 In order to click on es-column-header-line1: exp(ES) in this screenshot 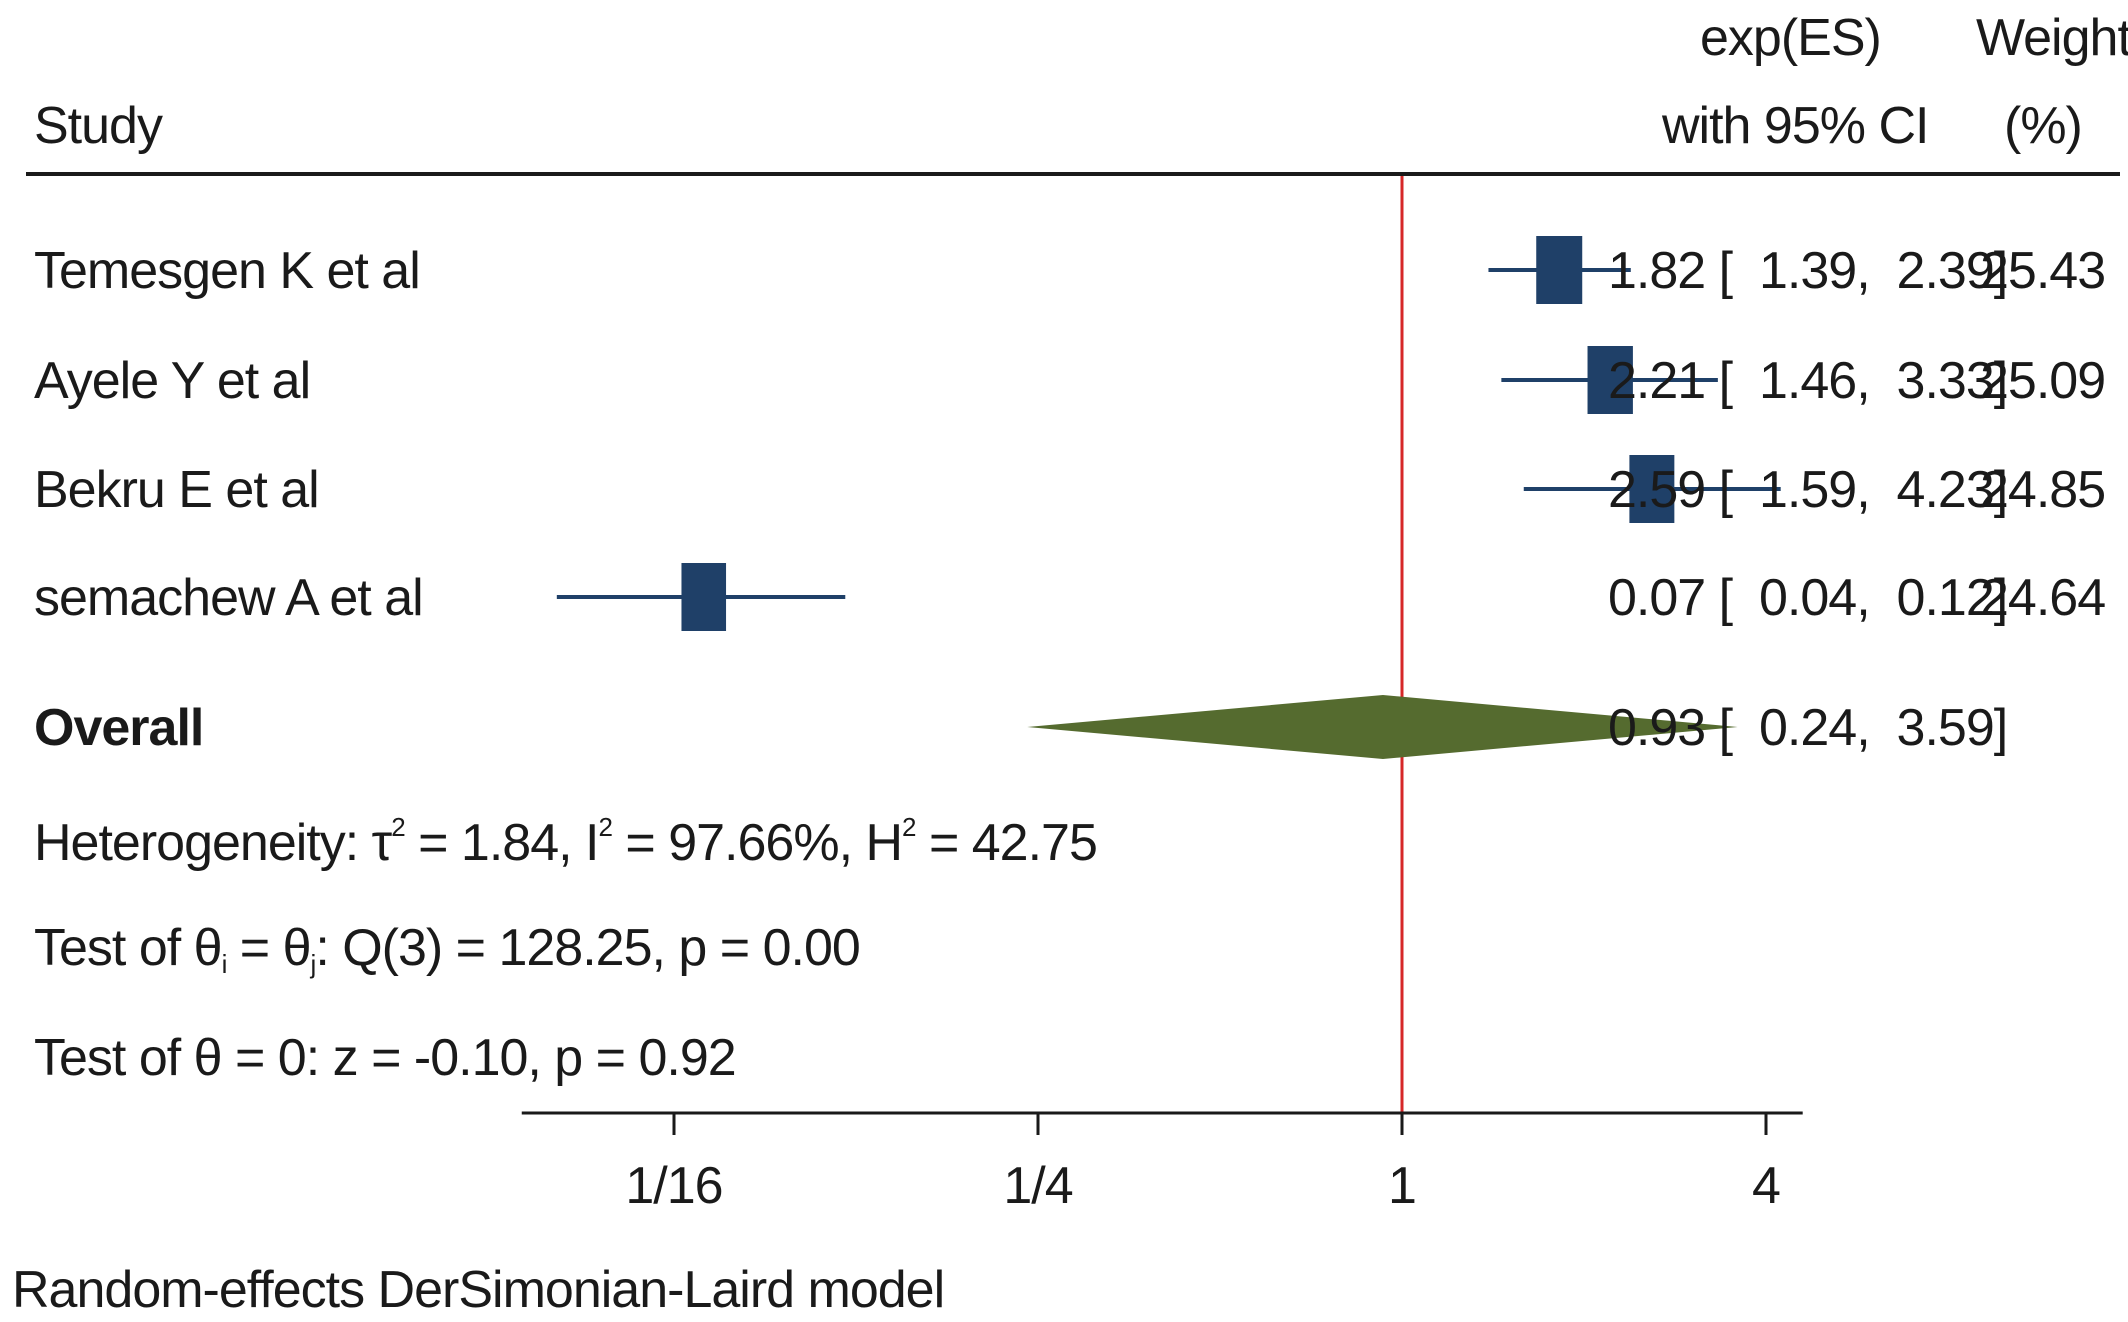, I will do `click(1791, 38)`.